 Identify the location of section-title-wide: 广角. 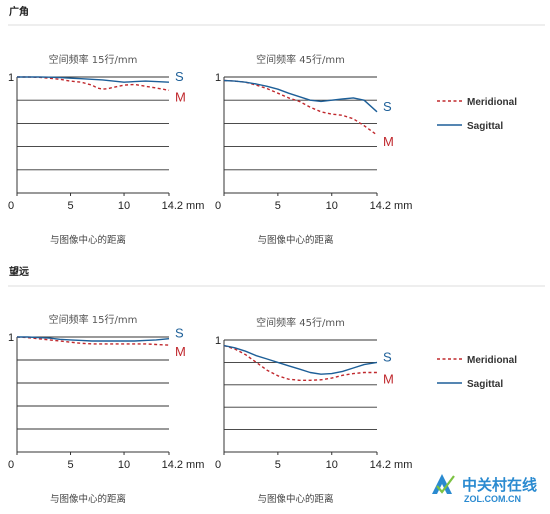
(19, 11).